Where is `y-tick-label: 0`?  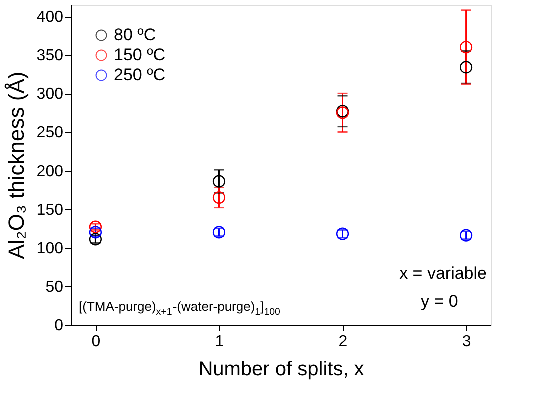 y-tick-label: 0 is located at coordinates (59, 326).